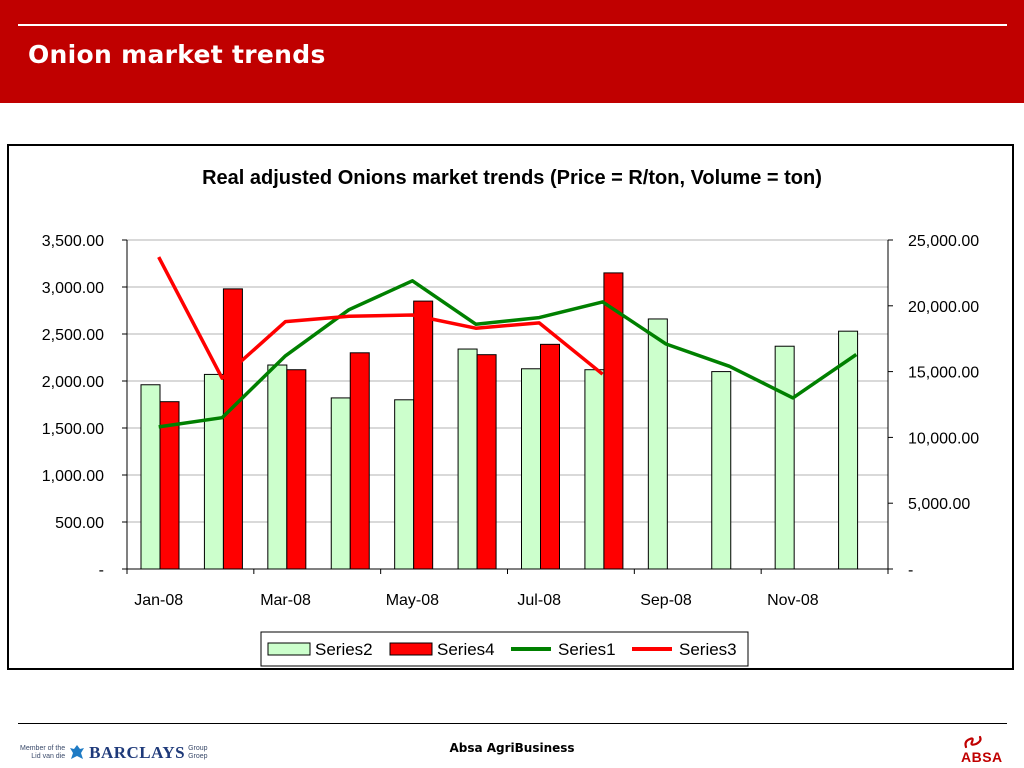 This screenshot has width=1024, height=768. Describe the element at coordinates (708, 649) in the screenshot. I see `legend-label-series3: Series3` at that location.